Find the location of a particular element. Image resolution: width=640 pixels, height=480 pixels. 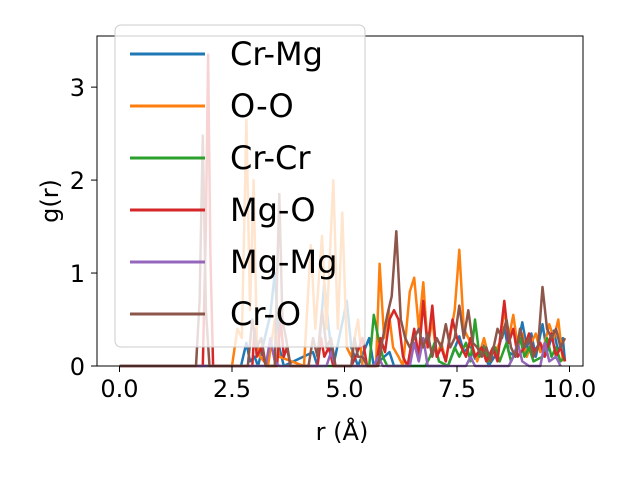

x-tick-label: 7.5 is located at coordinates (457, 389).